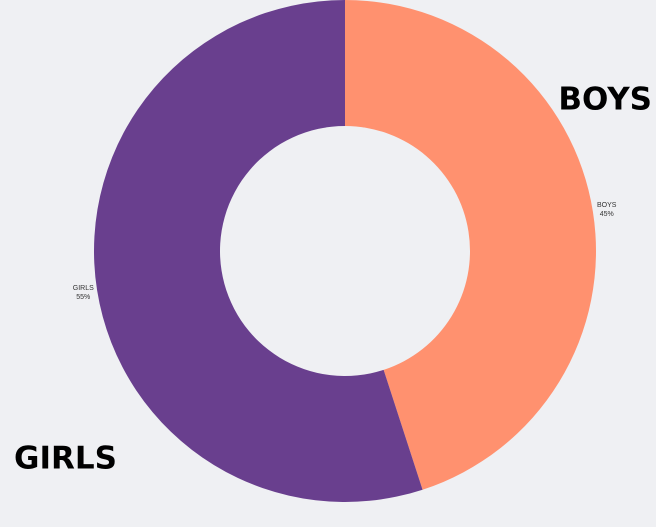  What do you see at coordinates (607, 214) in the screenshot?
I see `slice-value-label: 45%` at bounding box center [607, 214].